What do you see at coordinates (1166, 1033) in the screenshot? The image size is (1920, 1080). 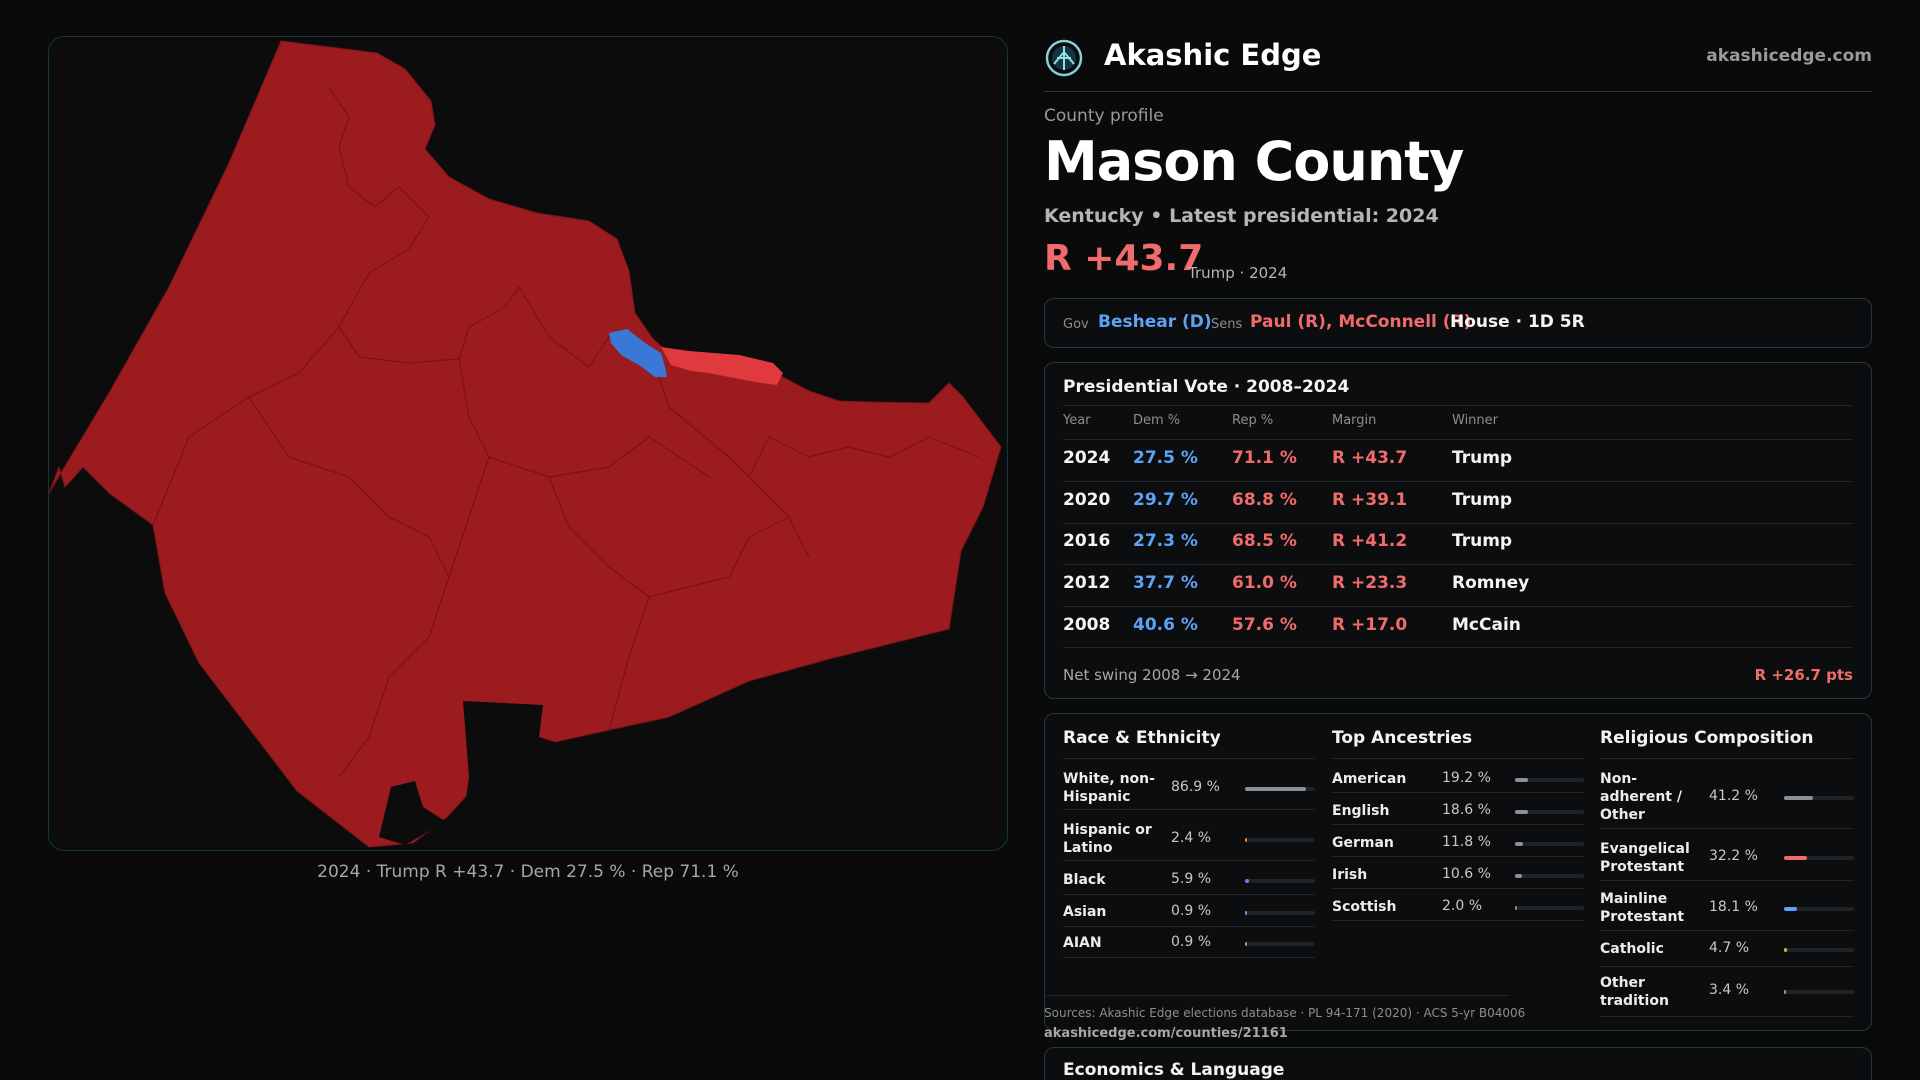 I see `sources-link: akashicedge.com/counties/21161` at bounding box center [1166, 1033].